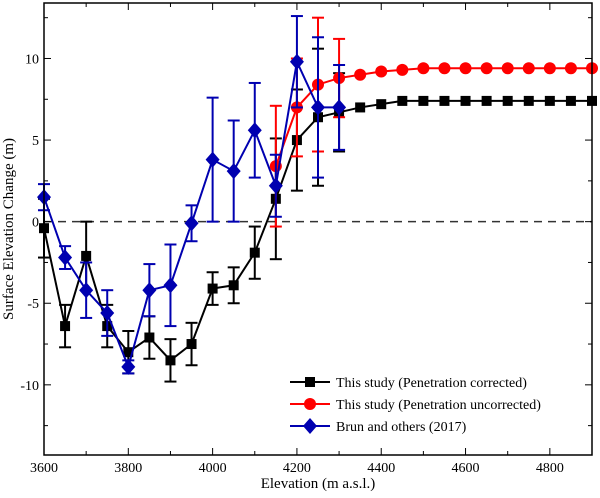 Image resolution: width=600 pixels, height=498 pixels. What do you see at coordinates (29, 386) in the screenshot?
I see `y-tick-label: -10` at bounding box center [29, 386].